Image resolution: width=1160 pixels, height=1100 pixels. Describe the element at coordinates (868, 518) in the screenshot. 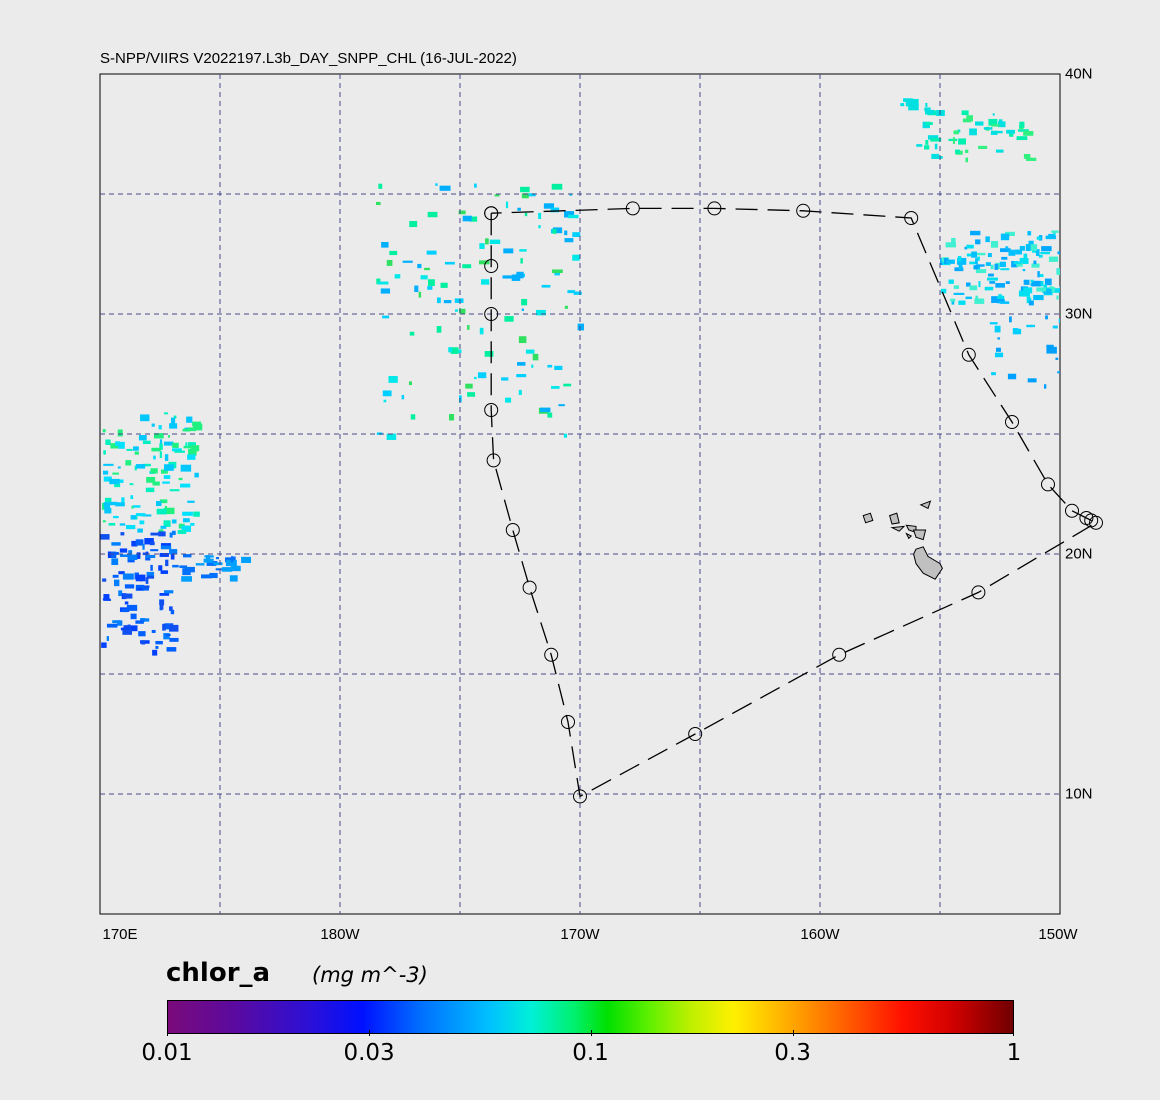

I see `island-shape` at that location.